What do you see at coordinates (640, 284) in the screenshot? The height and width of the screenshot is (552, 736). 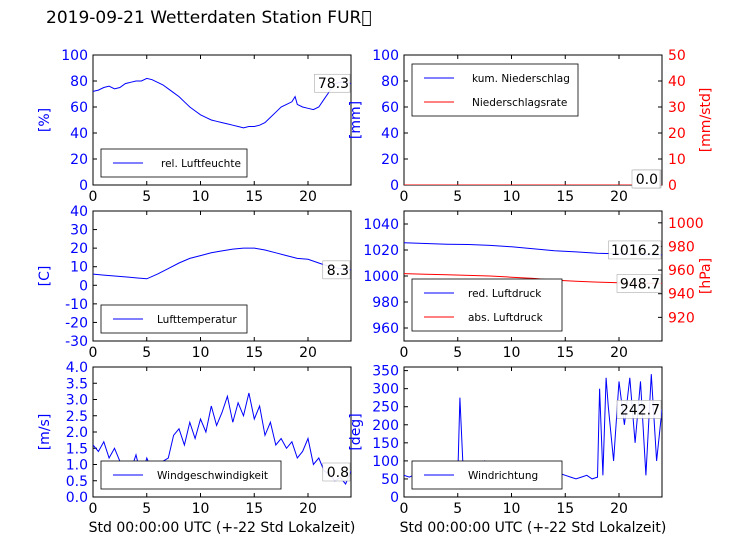 I see `value-annotation-2: 948.7` at bounding box center [640, 284].